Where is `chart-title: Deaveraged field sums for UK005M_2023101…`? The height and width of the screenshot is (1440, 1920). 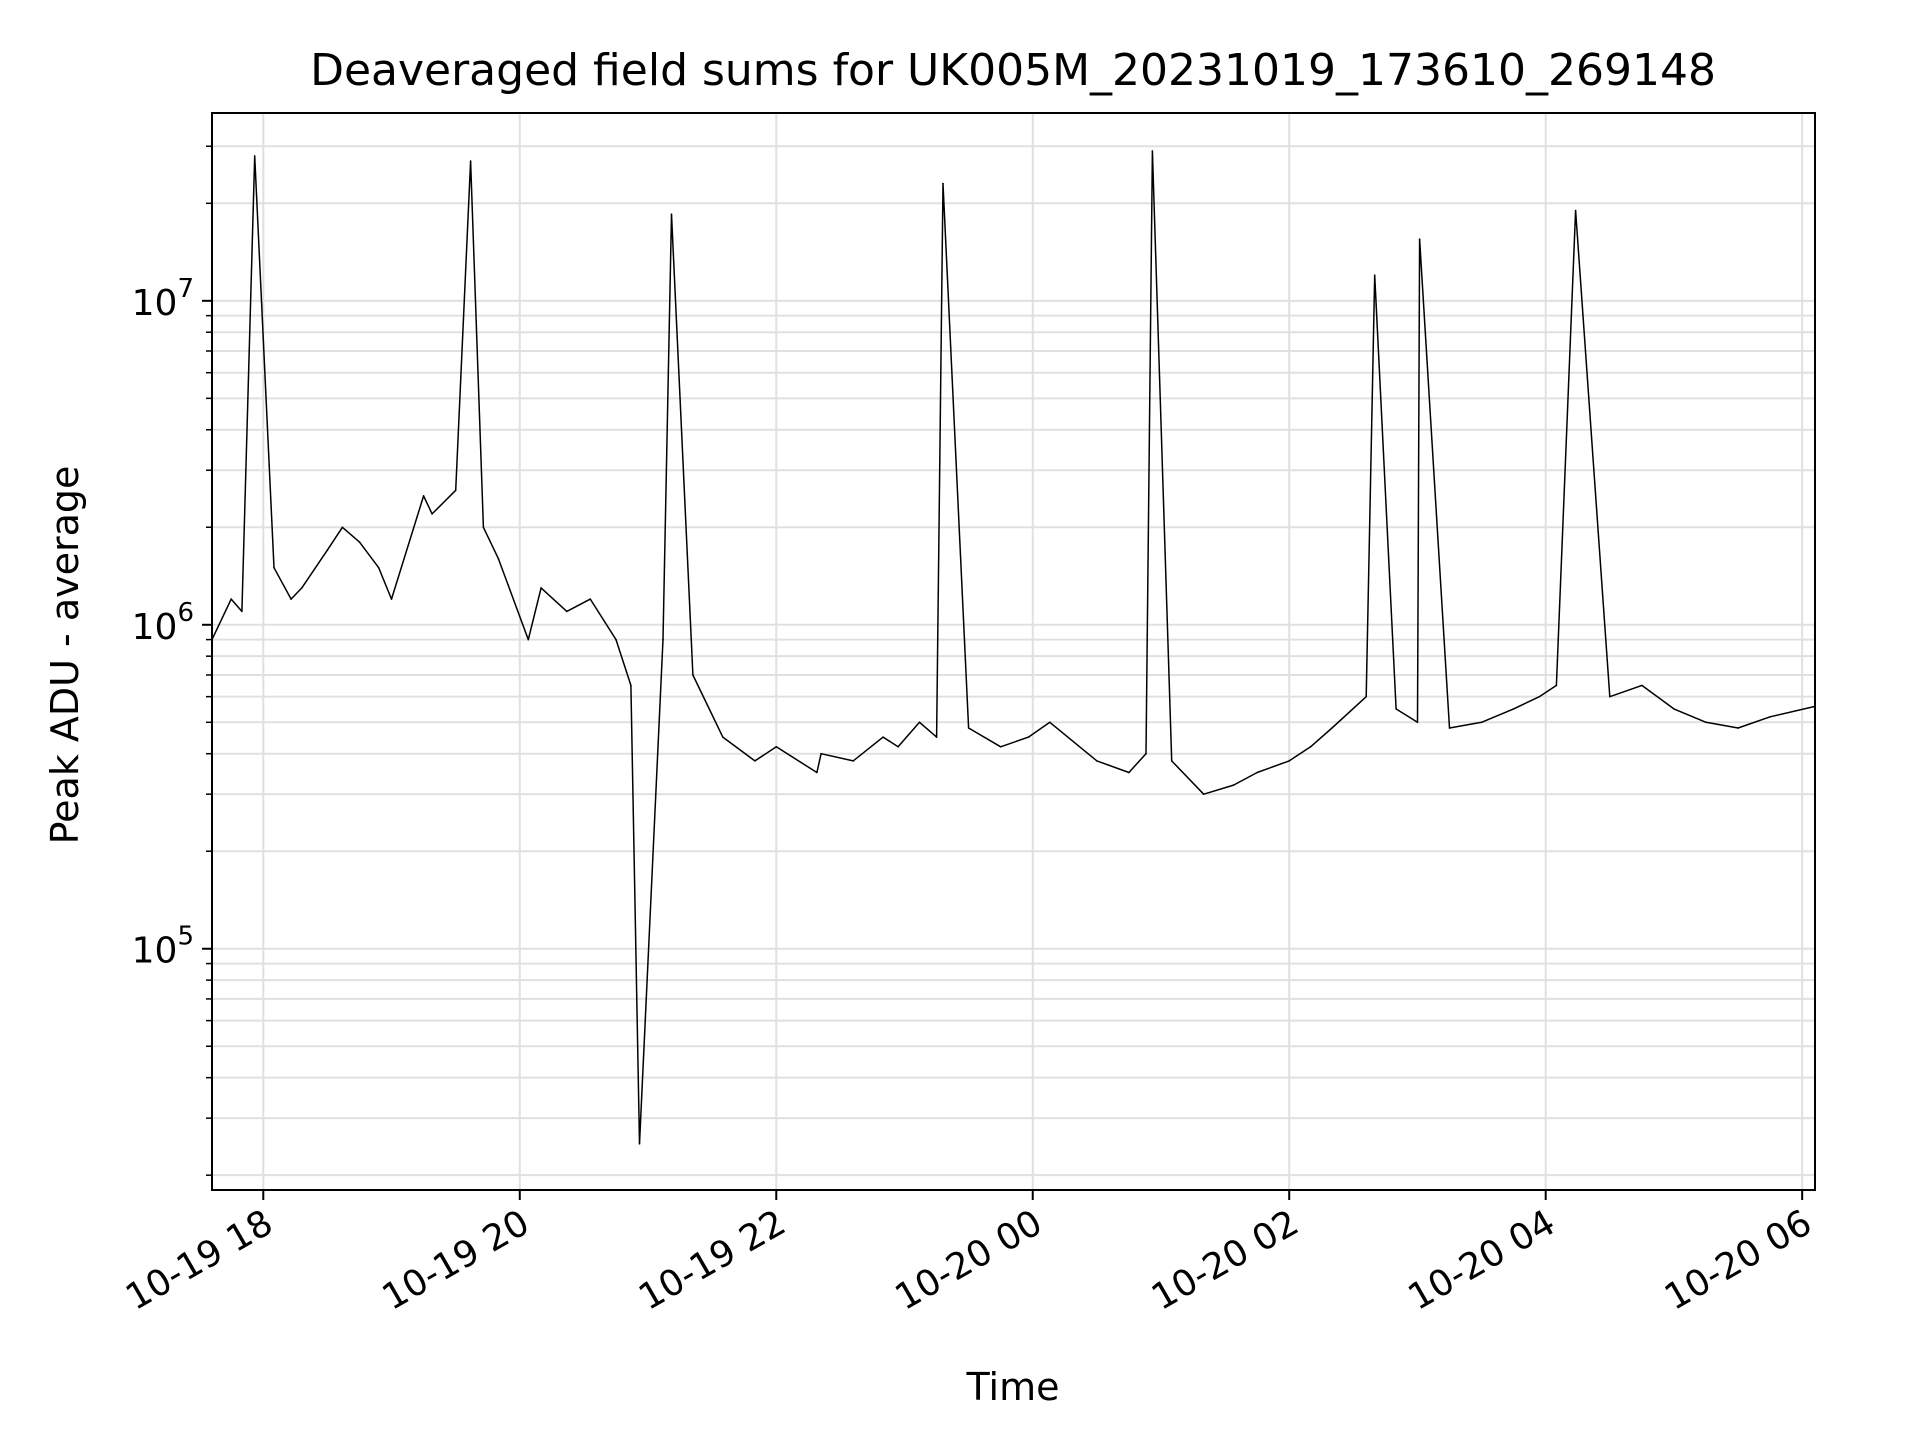
chart-title: Deaveraged field sums for UK005M_2023101… is located at coordinates (1013, 70).